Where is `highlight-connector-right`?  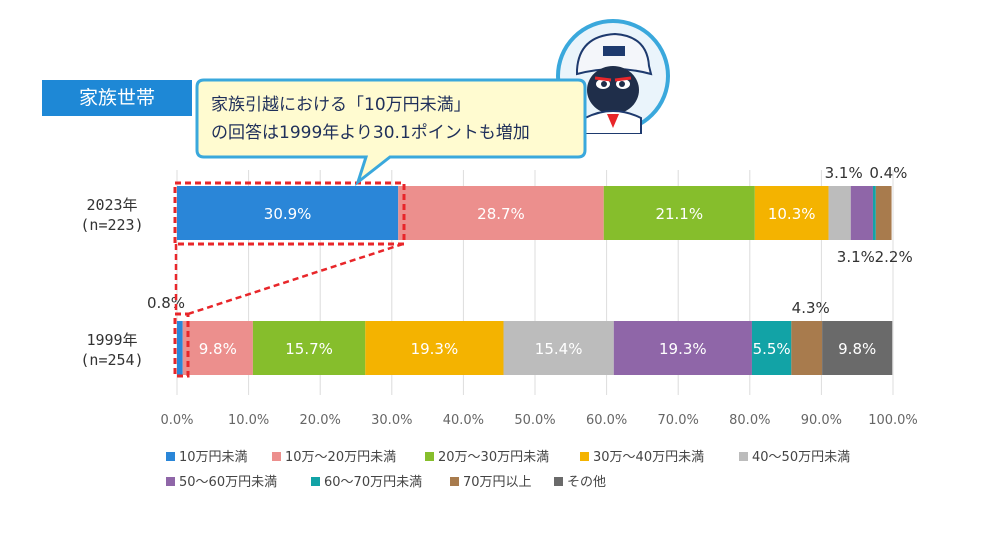
highlight-connector-right is located at coordinates (295, 279).